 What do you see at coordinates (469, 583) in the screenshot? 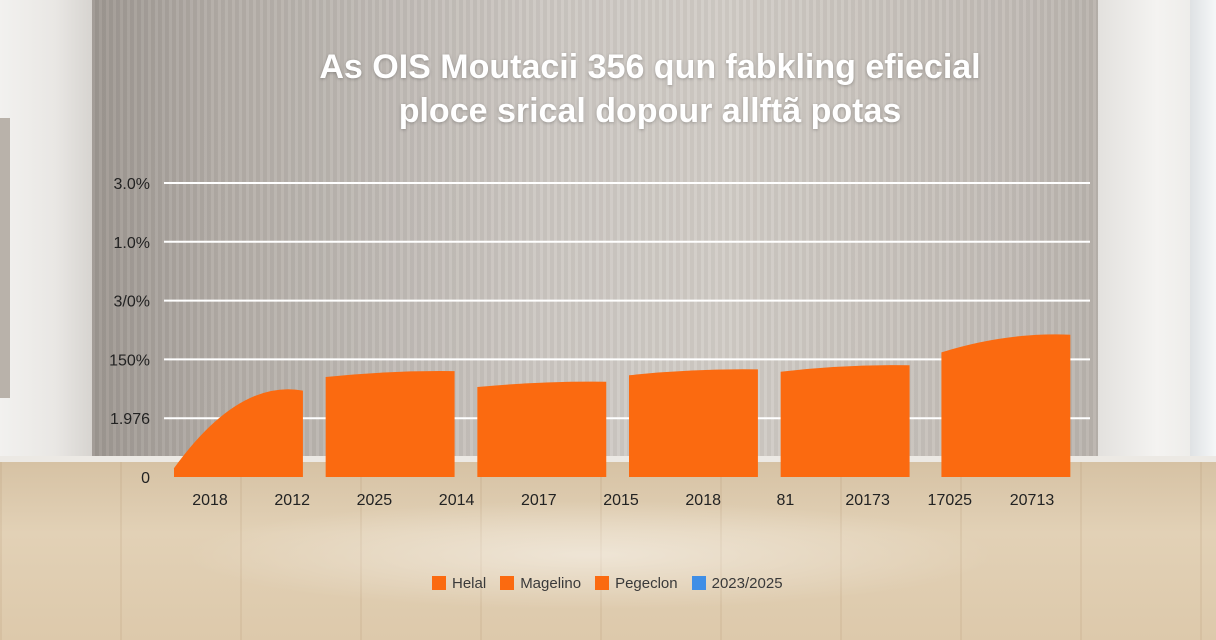
I see `legend-label: Helal` at bounding box center [469, 583].